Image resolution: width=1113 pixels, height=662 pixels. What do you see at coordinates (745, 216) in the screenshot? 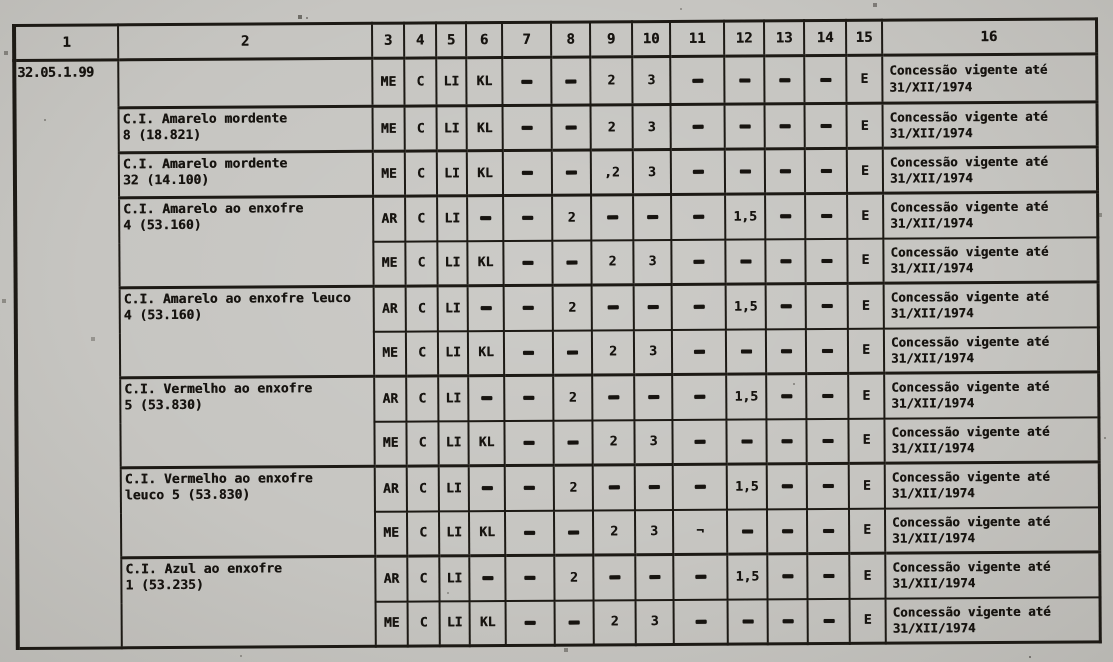
I see `value-cell: 1,5` at bounding box center [745, 216].